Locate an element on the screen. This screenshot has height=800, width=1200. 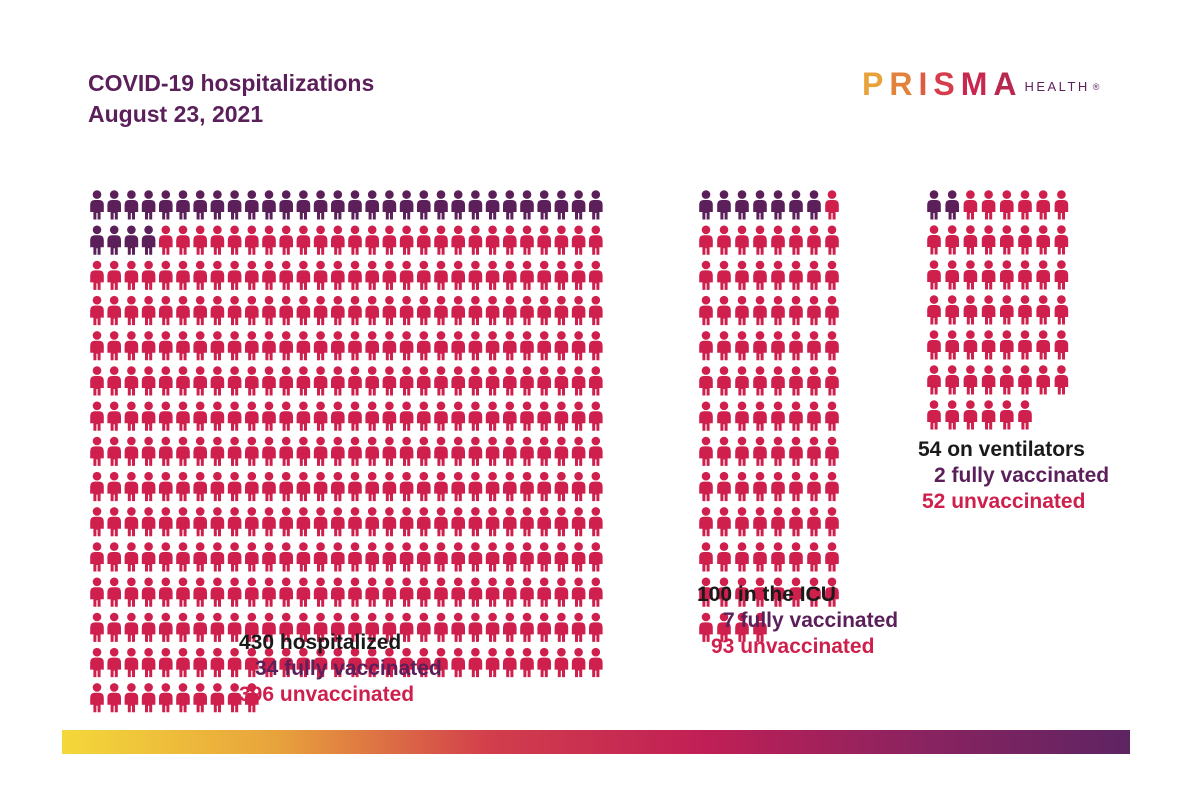
hospitalized-vaccinated: 34 fully vaccinated is located at coordinates (348, 668).